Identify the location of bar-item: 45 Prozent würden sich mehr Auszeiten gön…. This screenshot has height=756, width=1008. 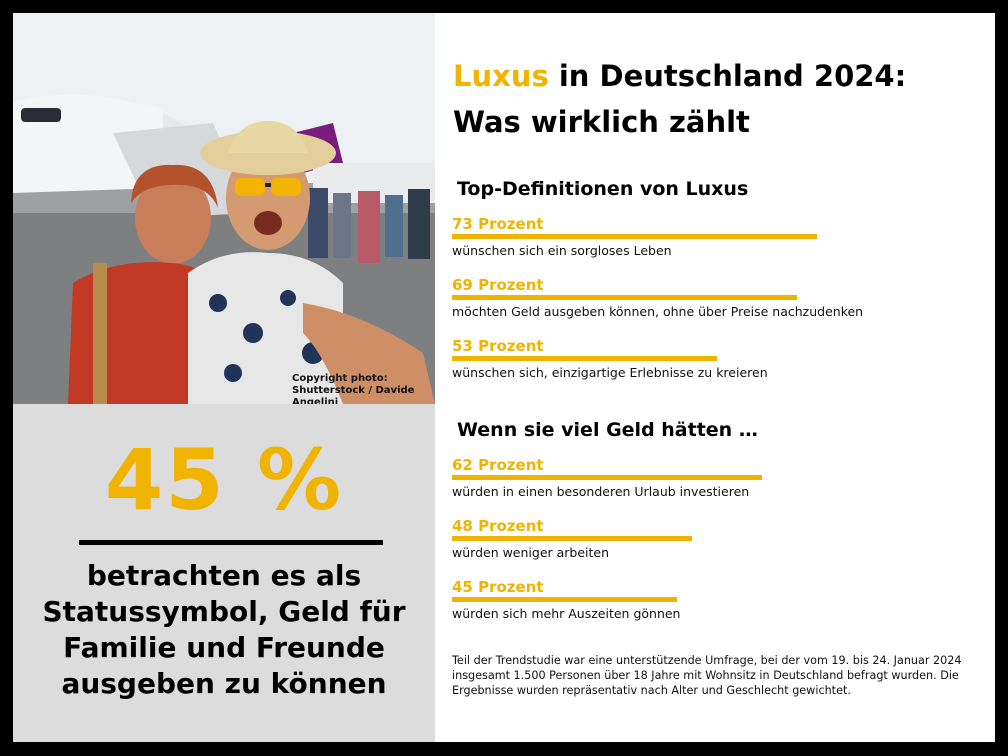
(712, 600).